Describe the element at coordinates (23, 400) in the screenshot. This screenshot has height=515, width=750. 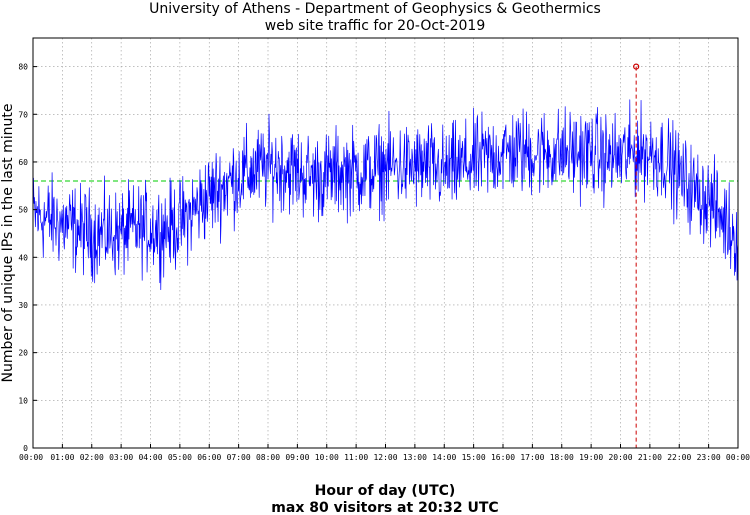
I see `y-tick-label: 10` at that location.